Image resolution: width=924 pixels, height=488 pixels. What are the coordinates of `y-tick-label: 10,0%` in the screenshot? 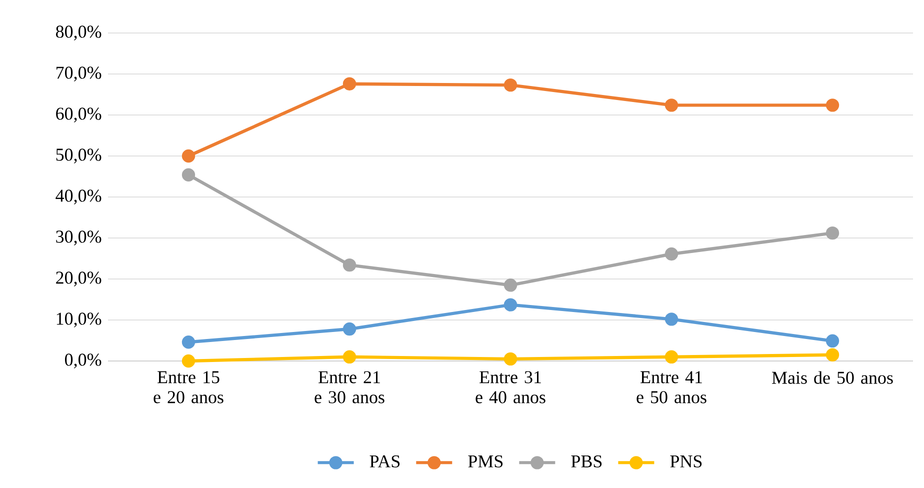 It's located at (79, 320).